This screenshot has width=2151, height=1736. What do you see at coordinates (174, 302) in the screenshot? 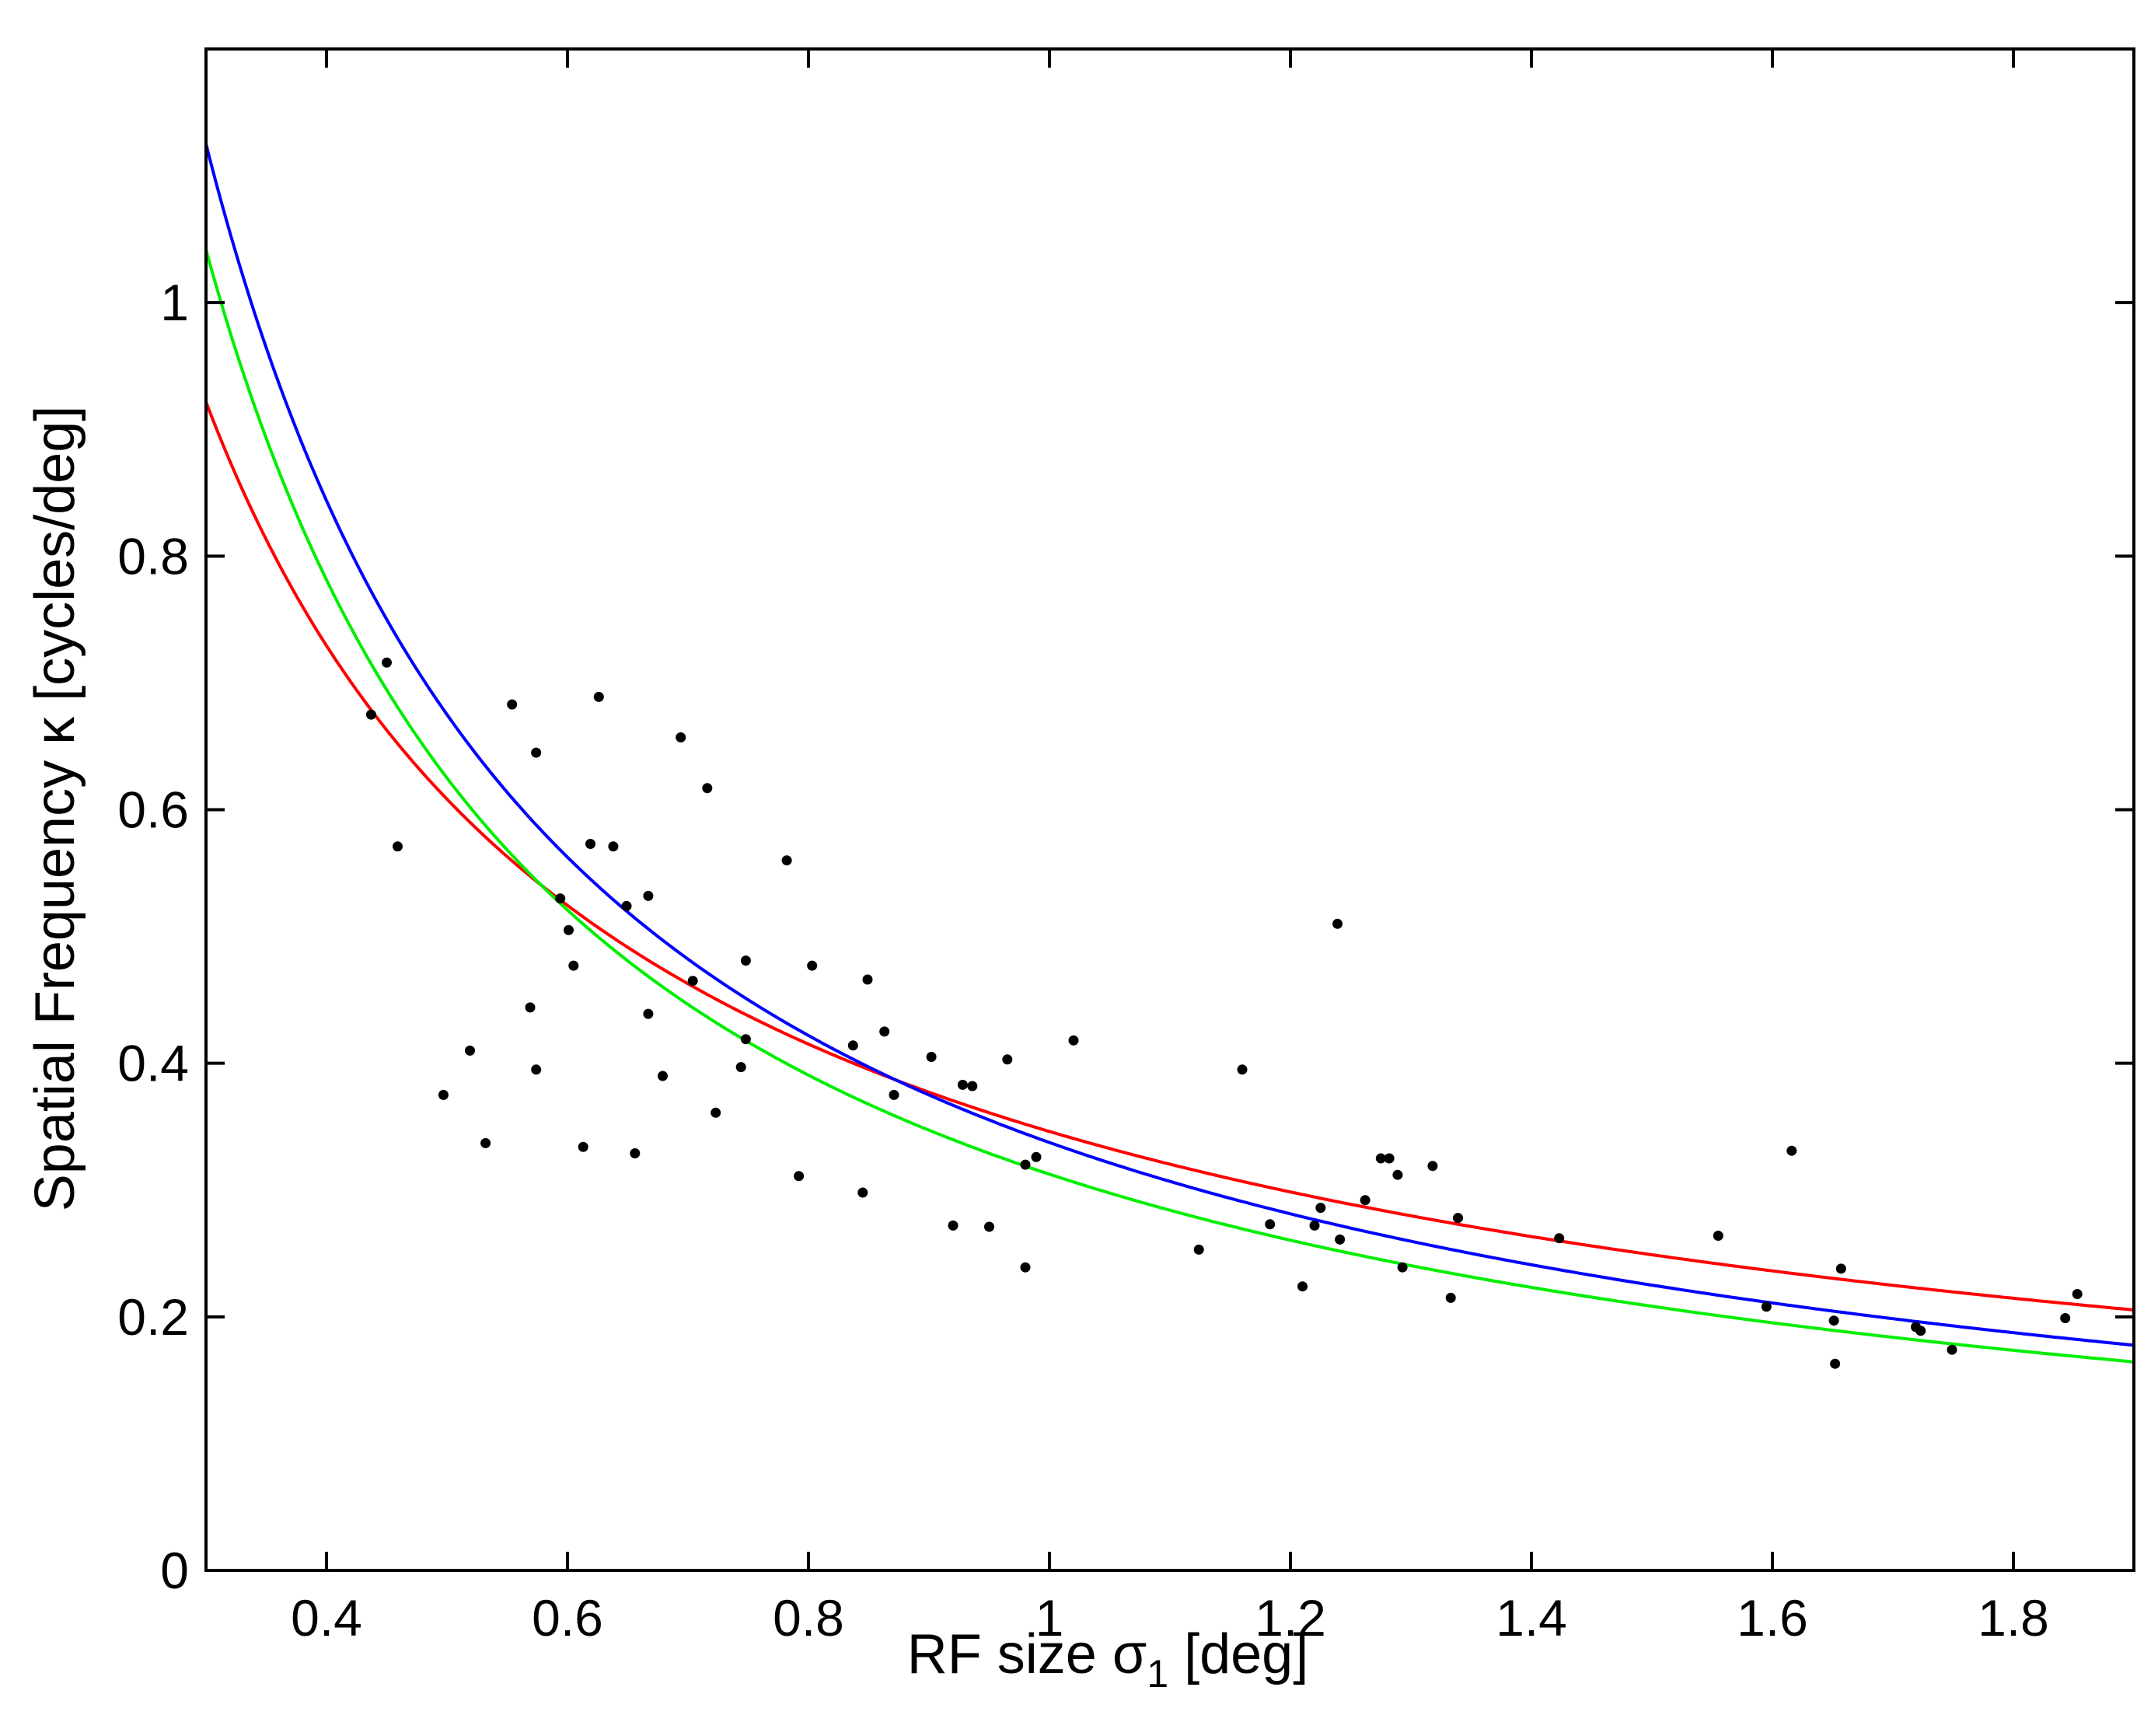
I see `y-tick-label: 1` at bounding box center [174, 302].